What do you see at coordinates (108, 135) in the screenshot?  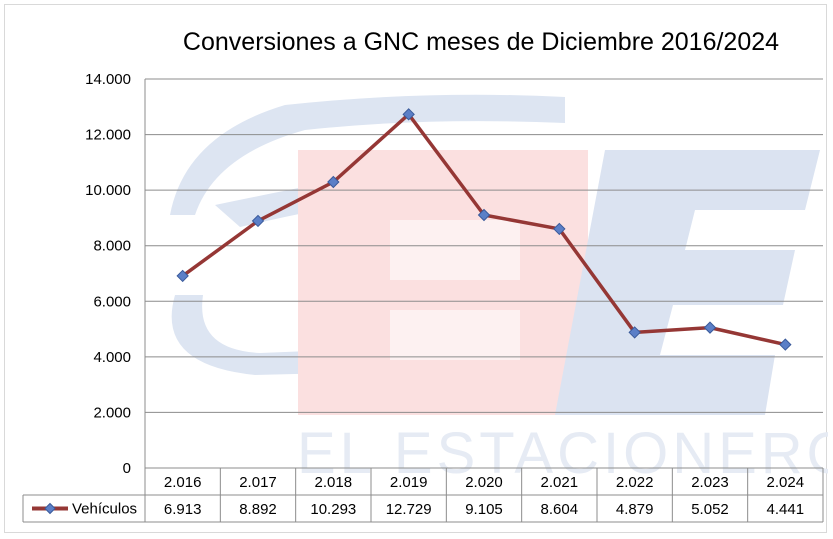 I see `y-tick-label: 12.000` at bounding box center [108, 135].